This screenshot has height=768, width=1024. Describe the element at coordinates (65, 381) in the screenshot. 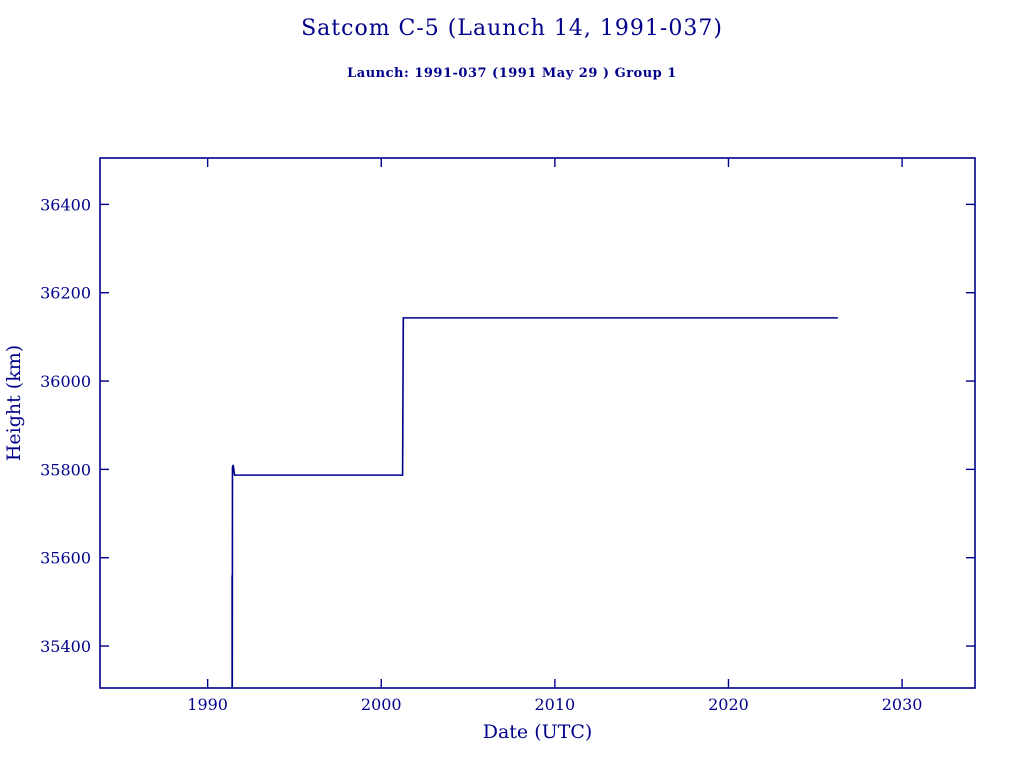

I see `y-tick-label: 36000` at that location.